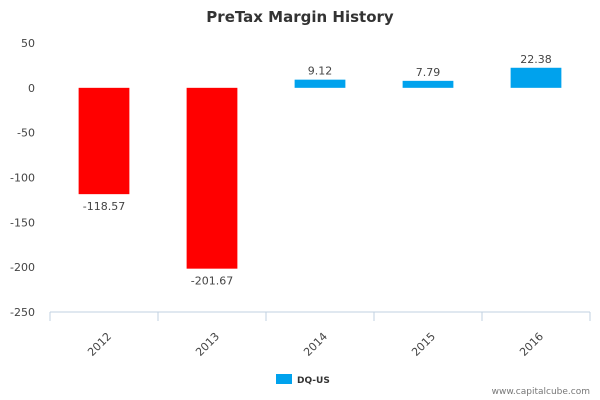 The width and height of the screenshot is (600, 400). I want to click on data-label: -118.57, so click(104, 206).